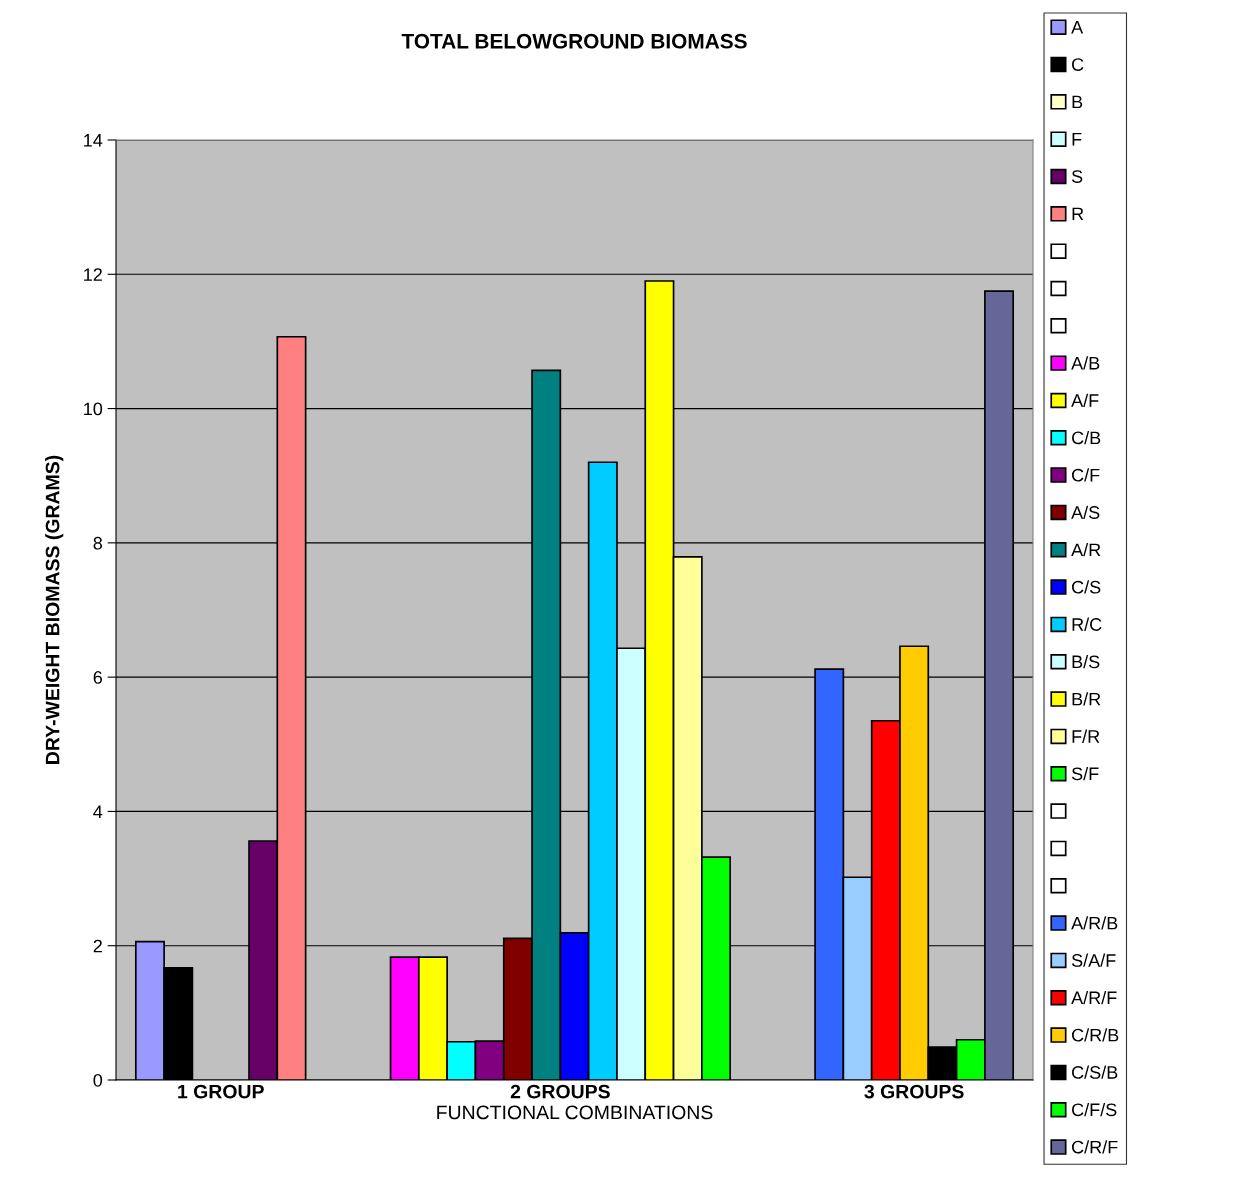 The image size is (1233, 1179). What do you see at coordinates (54, 609) in the screenshot?
I see `y-axis-title: DRY-WEIGHT BIOMASS (GRAMS)` at bounding box center [54, 609].